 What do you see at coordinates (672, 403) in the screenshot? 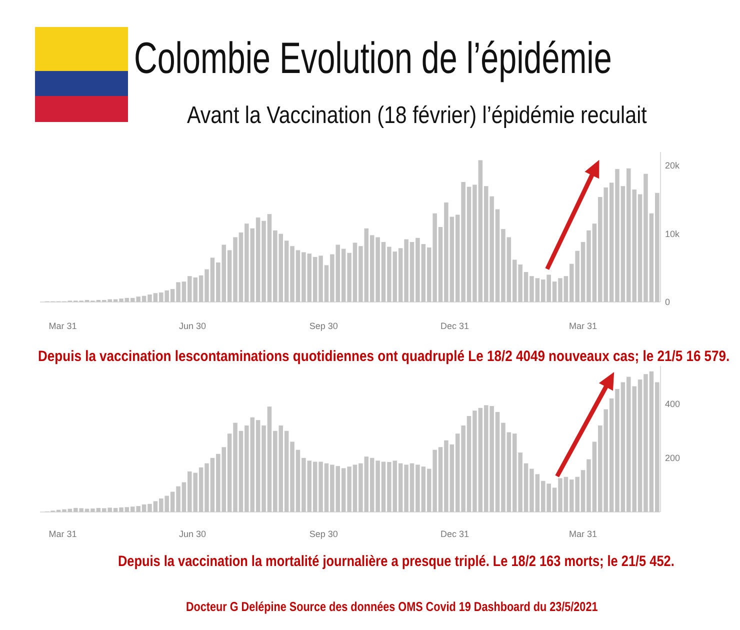
I see `y-tick-label: 400` at bounding box center [672, 403].